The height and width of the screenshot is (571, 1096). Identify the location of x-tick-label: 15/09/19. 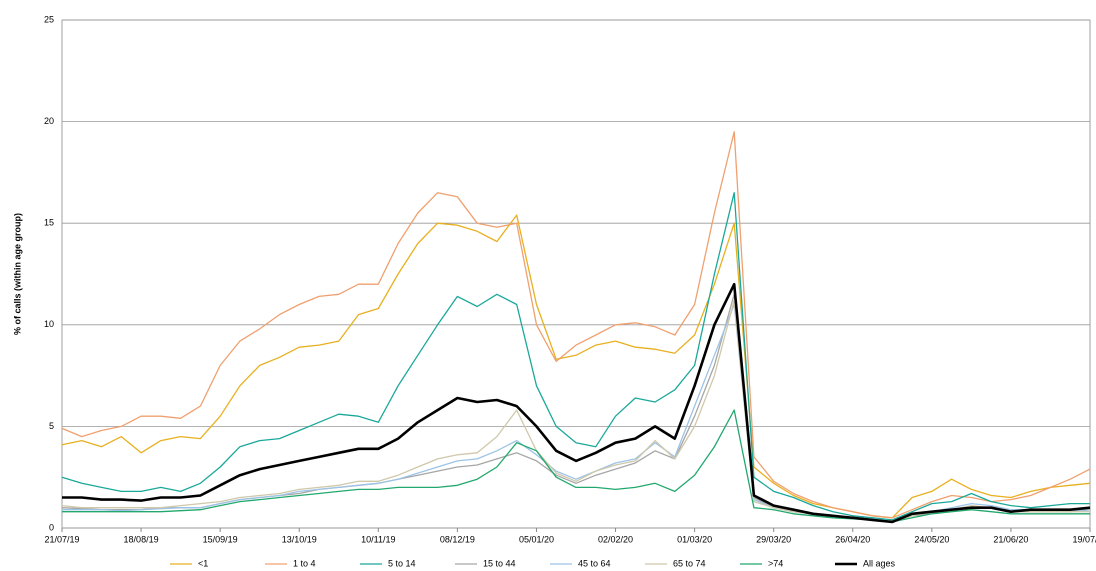
(220, 539).